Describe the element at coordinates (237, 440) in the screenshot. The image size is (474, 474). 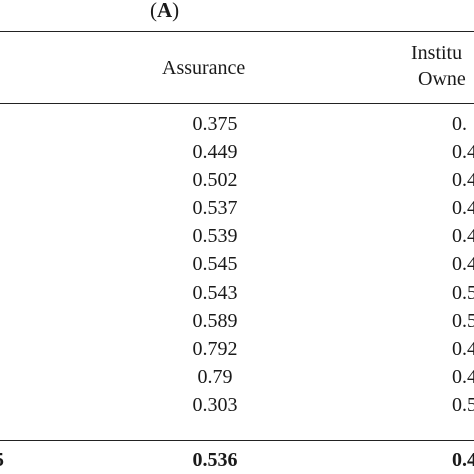
I see `total-rule` at that location.